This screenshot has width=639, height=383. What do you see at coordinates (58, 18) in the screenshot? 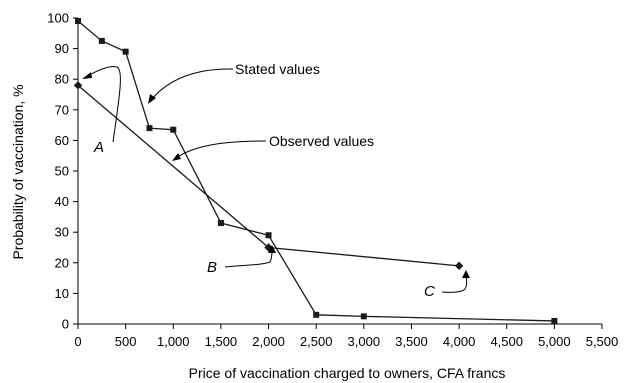
I see `y-tick-label: 100` at bounding box center [58, 18].